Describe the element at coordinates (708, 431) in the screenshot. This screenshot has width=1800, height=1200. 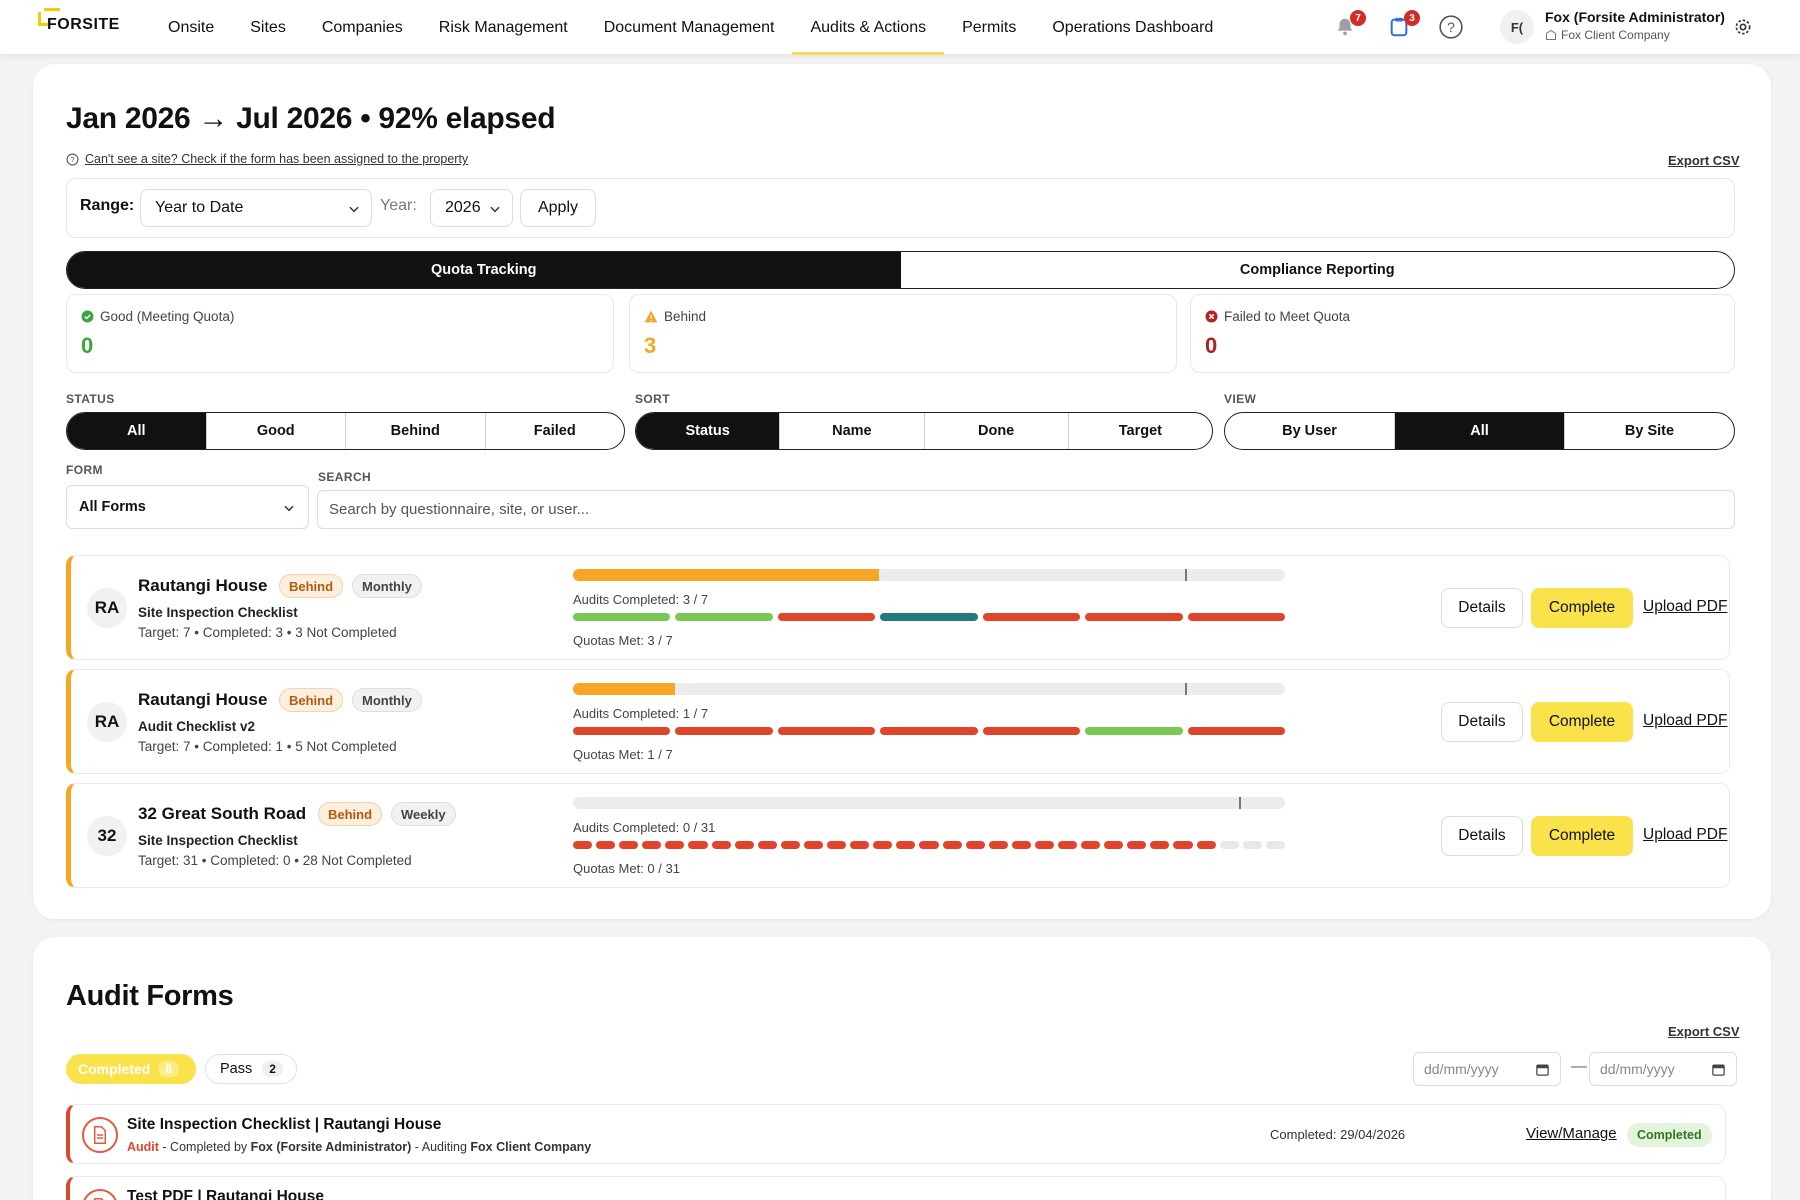
I see `sort-status: Status` at that location.